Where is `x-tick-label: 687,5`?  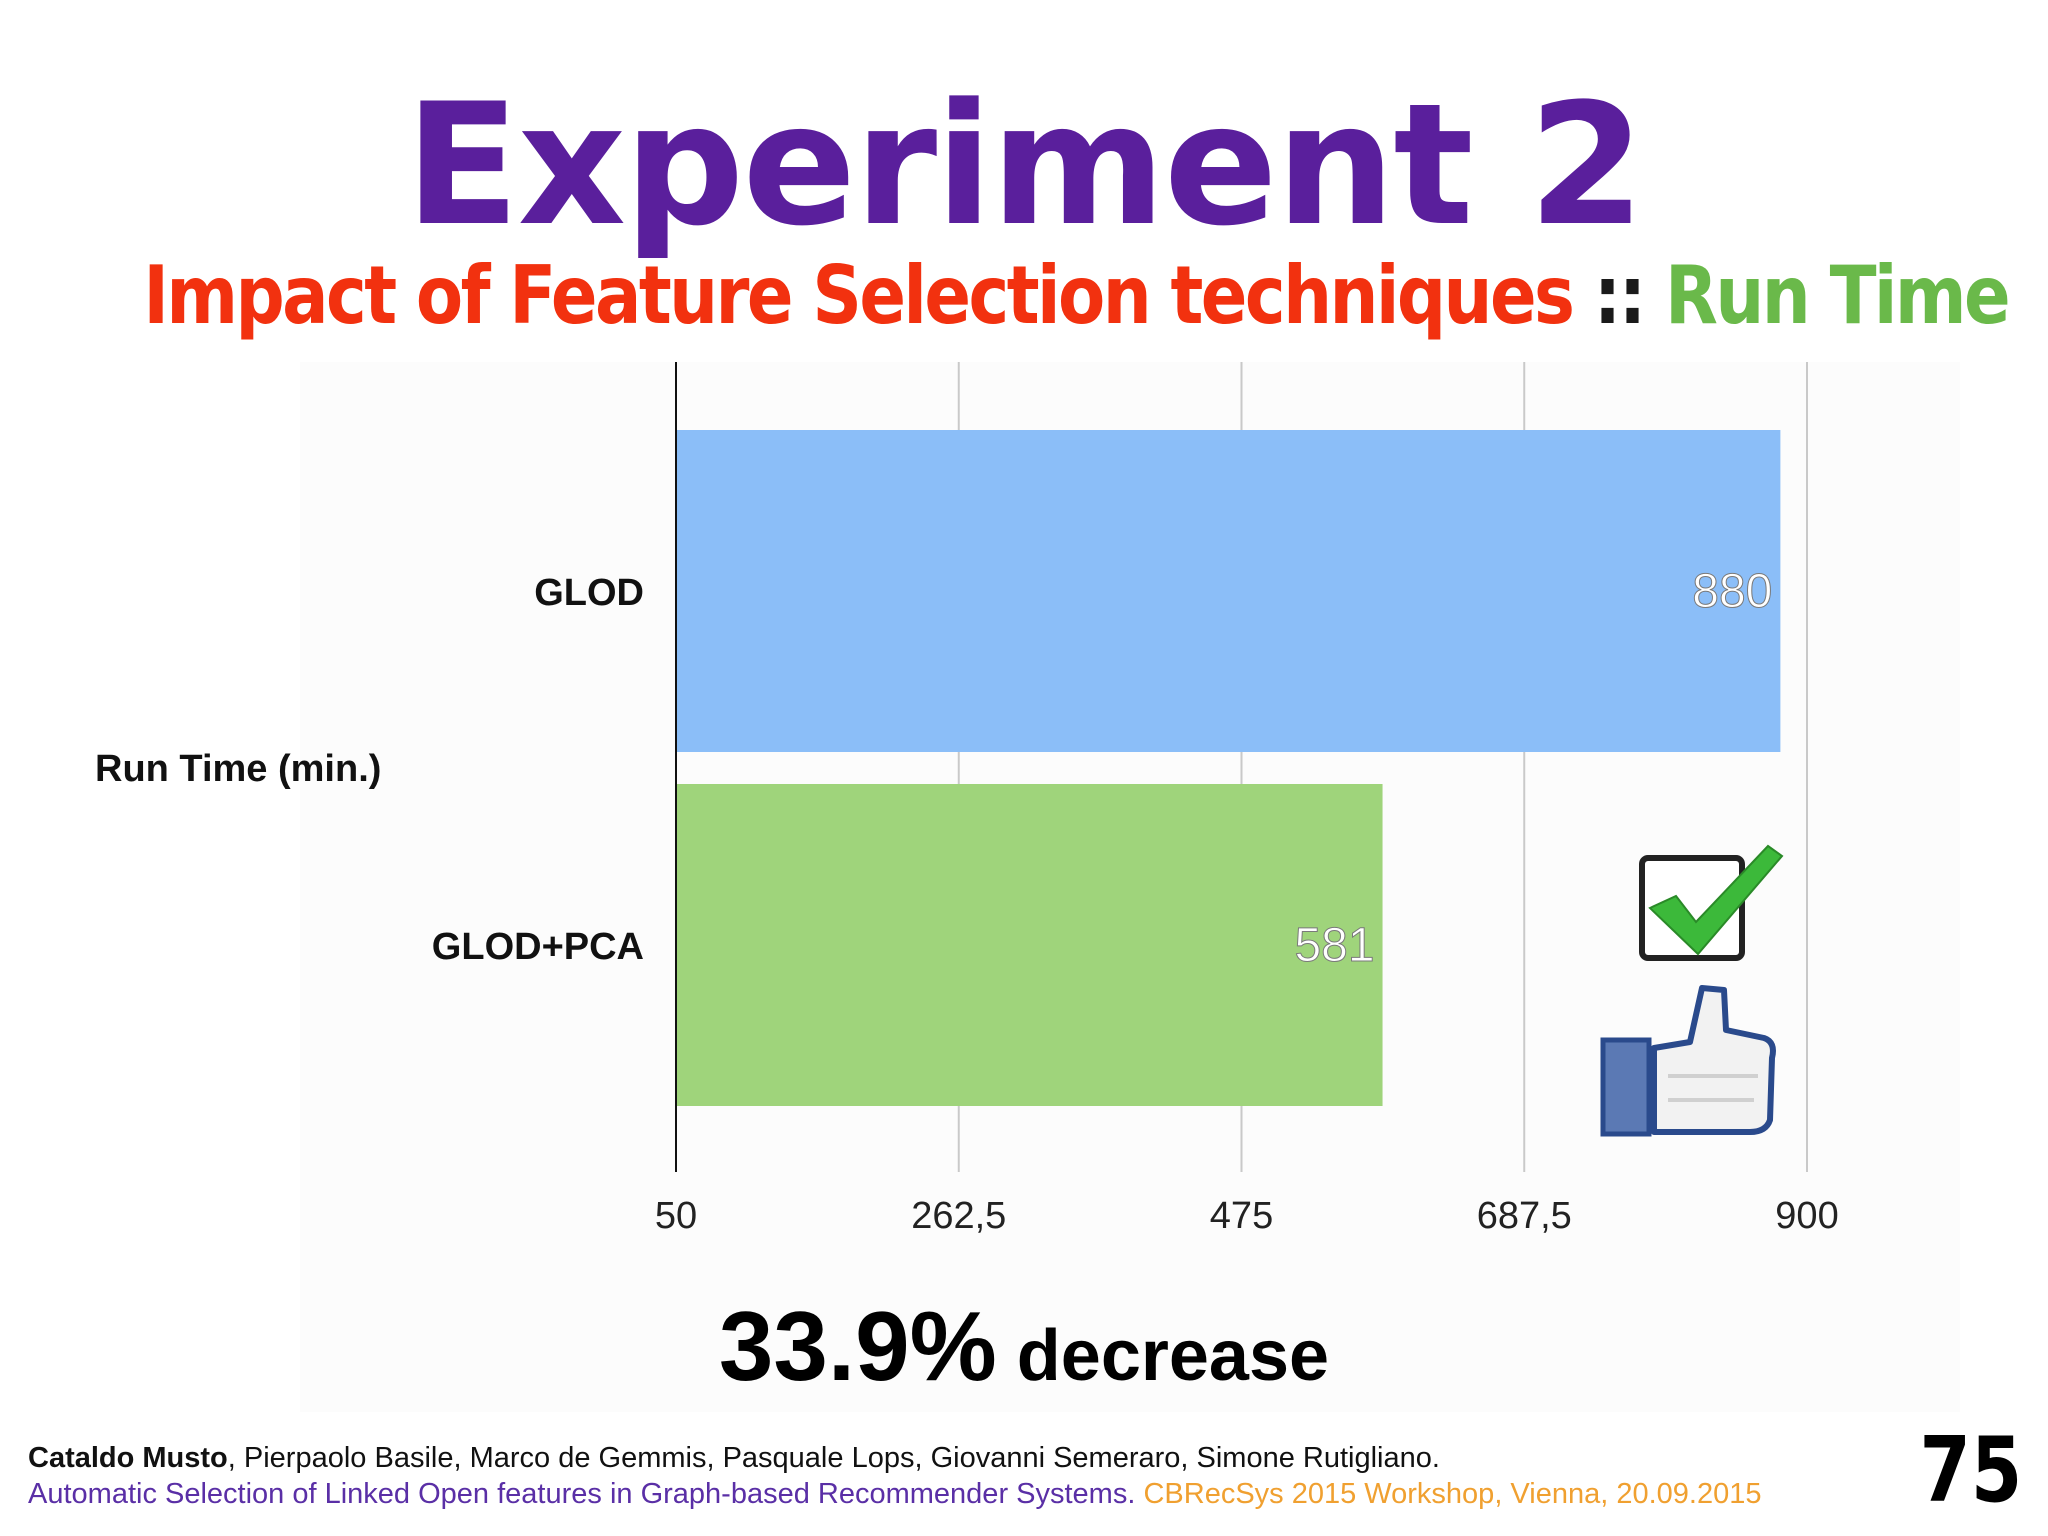
x-tick-label: 687,5 is located at coordinates (1524, 1216).